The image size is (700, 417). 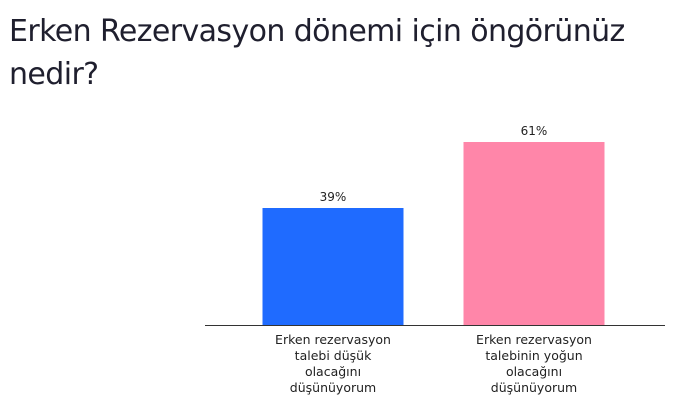 What do you see at coordinates (333, 197) in the screenshot?
I see `value-label-1: 39%` at bounding box center [333, 197].